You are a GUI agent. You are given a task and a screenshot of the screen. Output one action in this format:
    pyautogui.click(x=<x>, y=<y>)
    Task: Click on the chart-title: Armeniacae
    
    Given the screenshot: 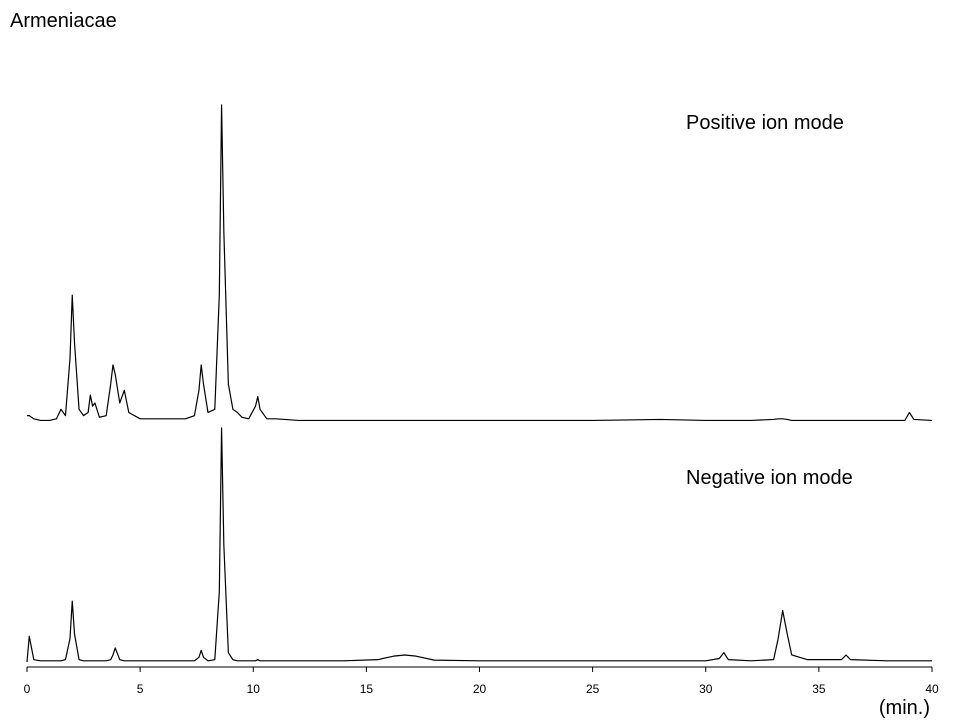 What is the action you would take?
    pyautogui.click(x=63, y=21)
    